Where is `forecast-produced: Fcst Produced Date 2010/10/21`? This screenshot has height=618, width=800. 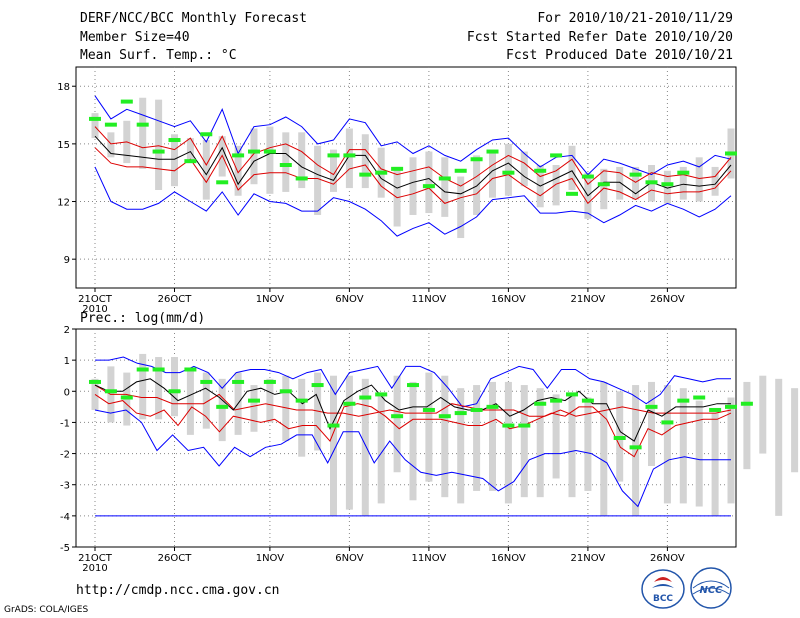 forecast-produced: Fcst Produced Date 2010/10/21 is located at coordinates (619, 55).